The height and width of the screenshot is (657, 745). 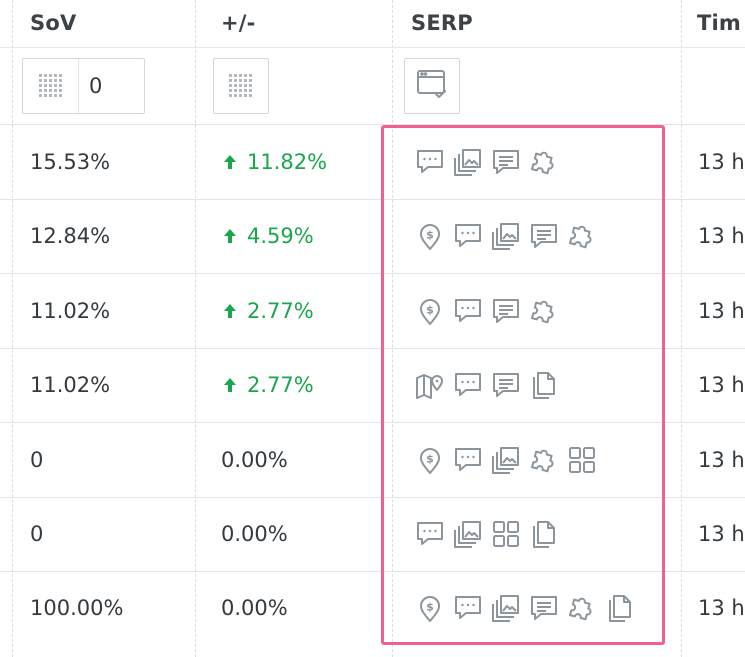 I want to click on table-row: 12.84% 4.59% $ 13 h, so click(x=372, y=236).